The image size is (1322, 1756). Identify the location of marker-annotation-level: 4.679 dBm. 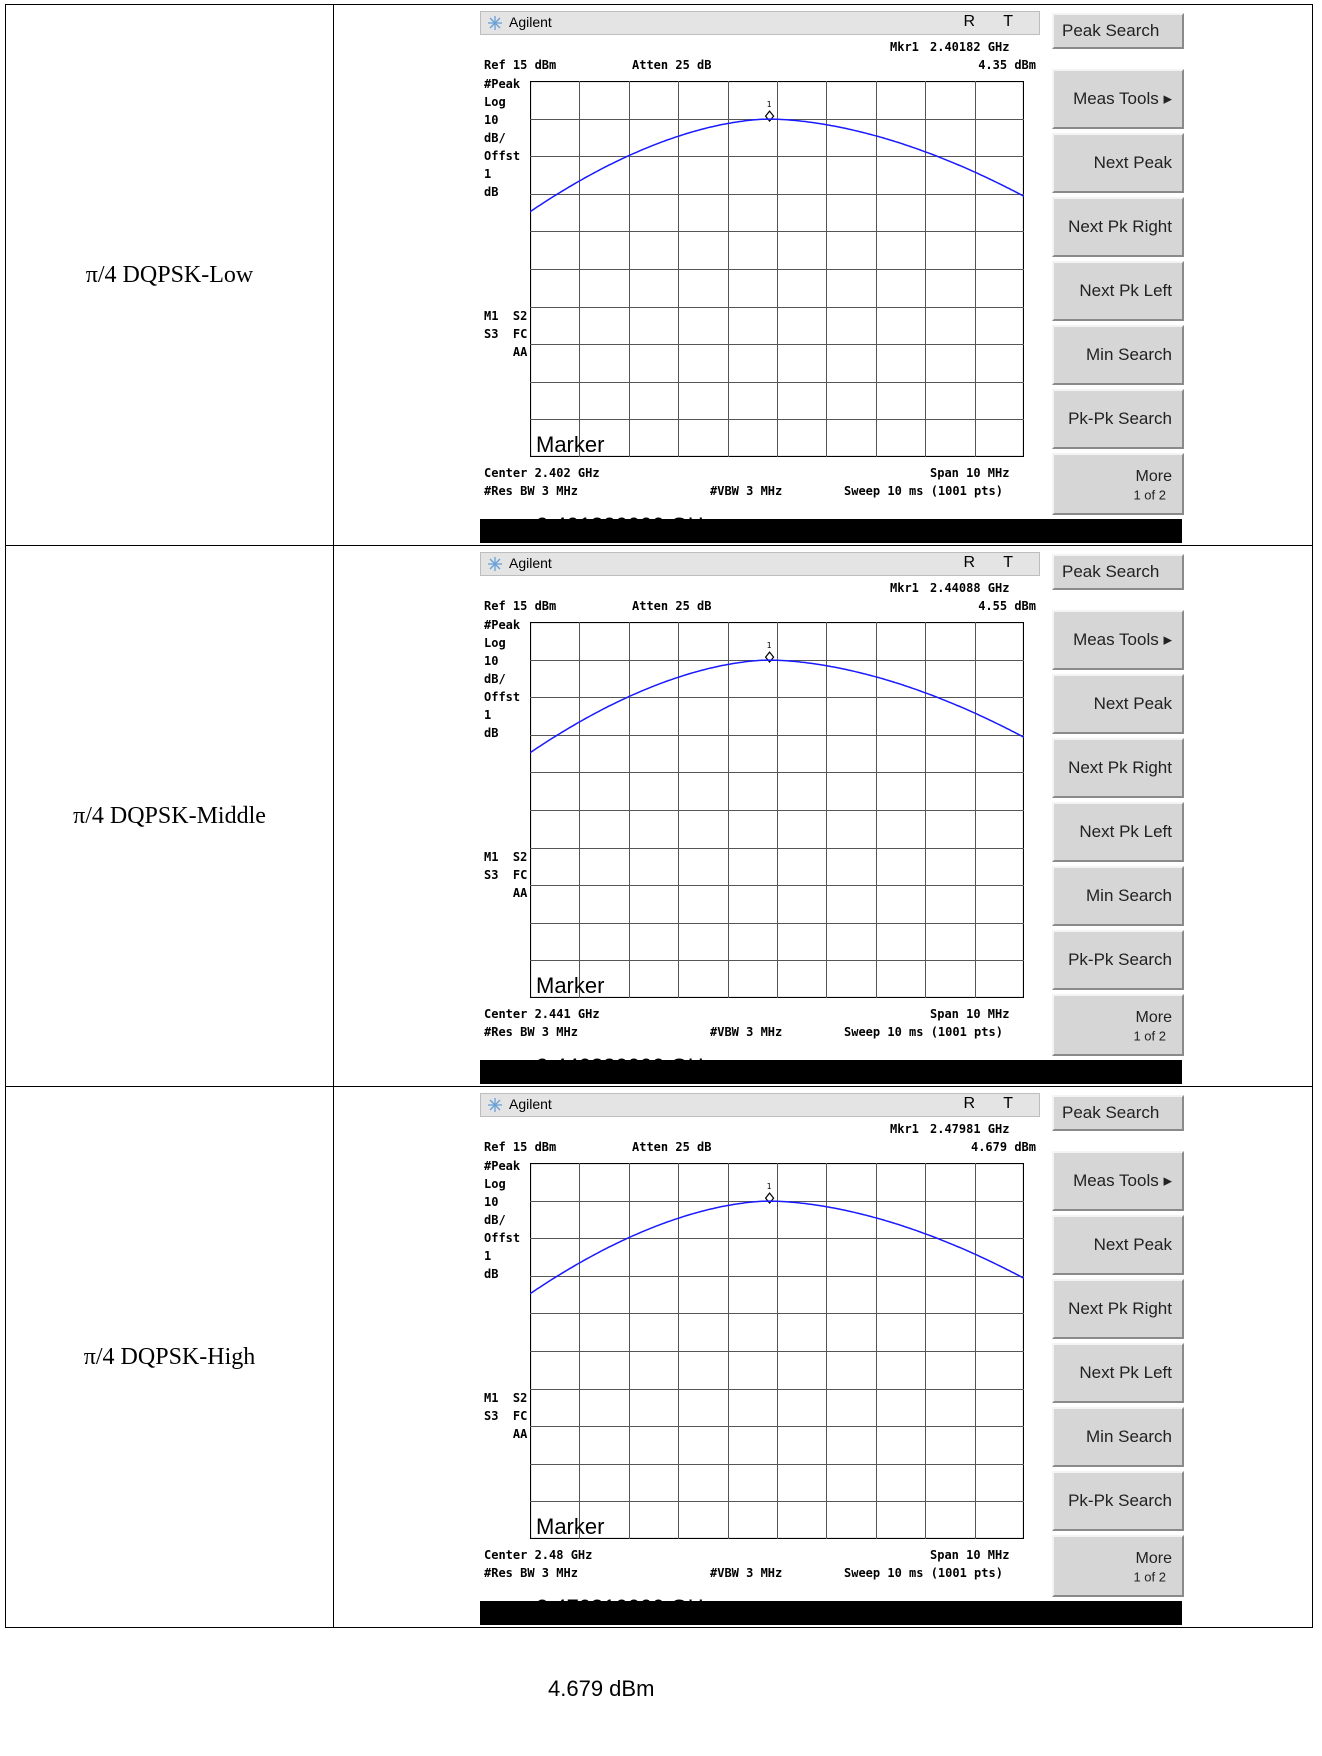
(601, 1688).